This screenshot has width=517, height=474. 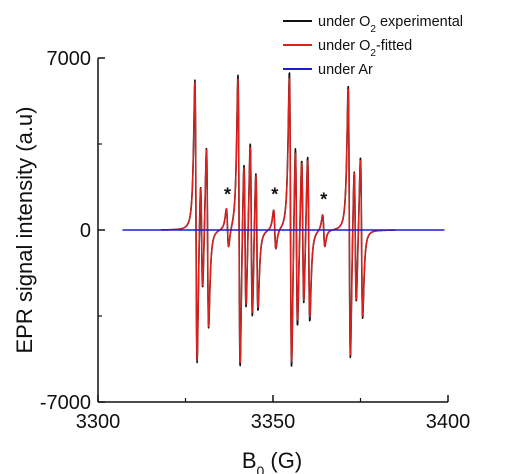 I want to click on x-tick-label: 3300, so click(x=98, y=422).